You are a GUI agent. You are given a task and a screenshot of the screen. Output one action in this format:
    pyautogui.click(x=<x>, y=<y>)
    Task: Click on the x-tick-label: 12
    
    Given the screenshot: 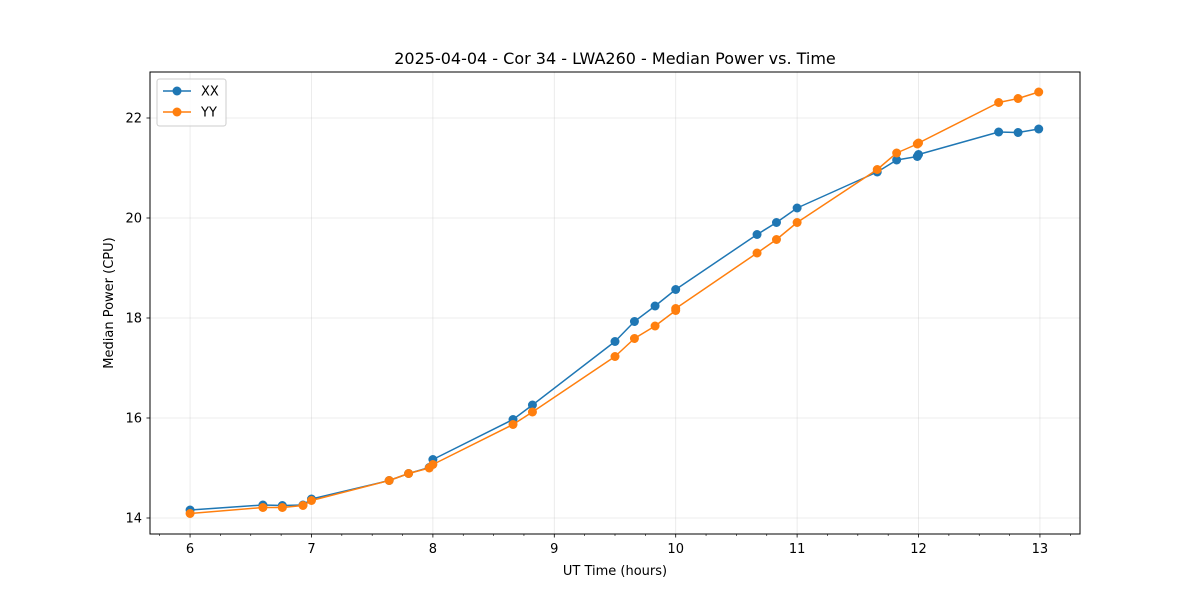 What is the action you would take?
    pyautogui.click(x=918, y=549)
    